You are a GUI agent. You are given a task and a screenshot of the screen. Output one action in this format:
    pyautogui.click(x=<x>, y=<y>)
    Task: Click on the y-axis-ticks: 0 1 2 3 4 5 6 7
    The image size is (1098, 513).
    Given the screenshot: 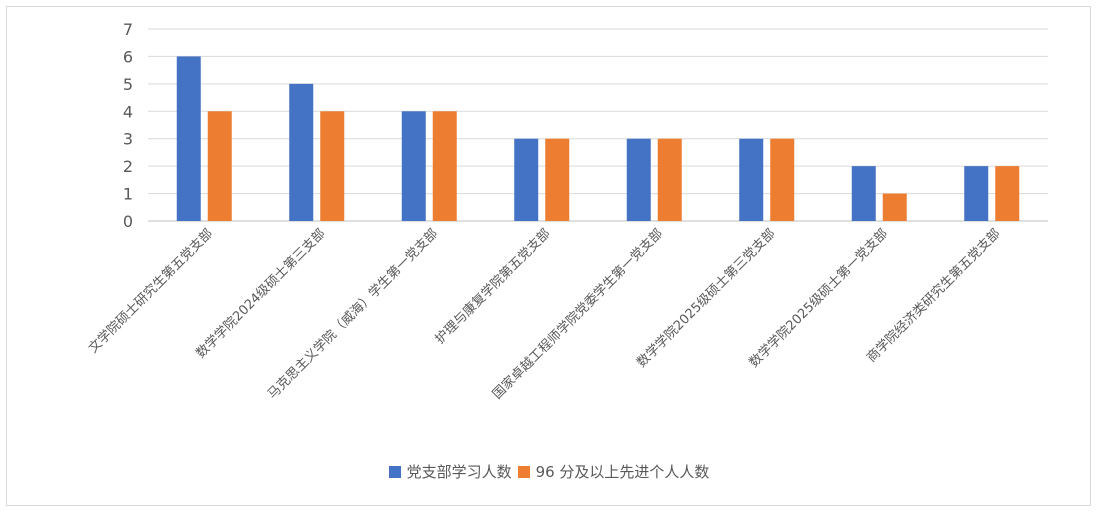 What is the action you would take?
    pyautogui.click(x=128, y=125)
    